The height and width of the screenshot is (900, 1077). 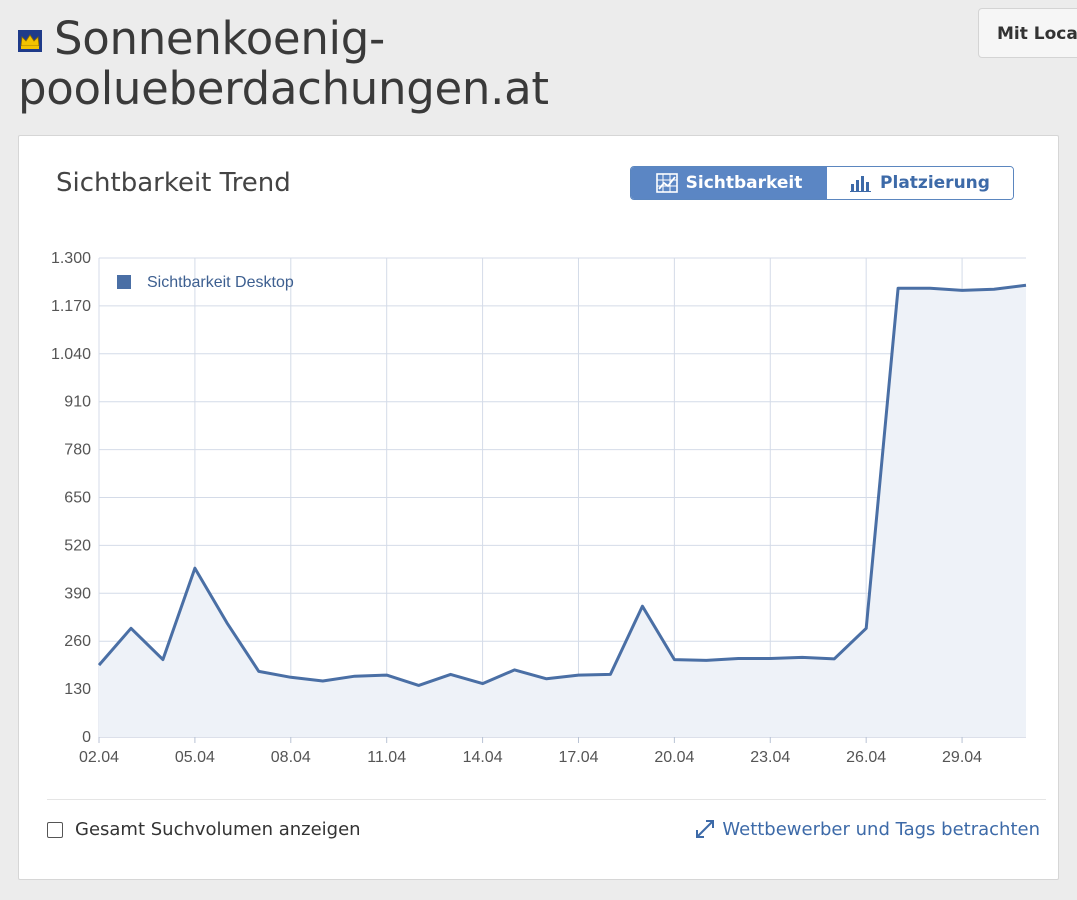 I want to click on x-tick-label: 23.04, so click(x=770, y=757).